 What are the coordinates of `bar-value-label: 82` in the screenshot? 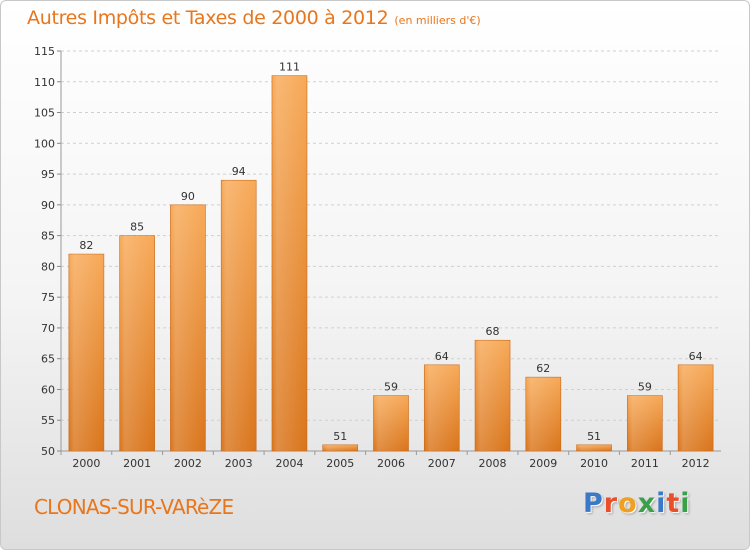 It's located at (86, 245).